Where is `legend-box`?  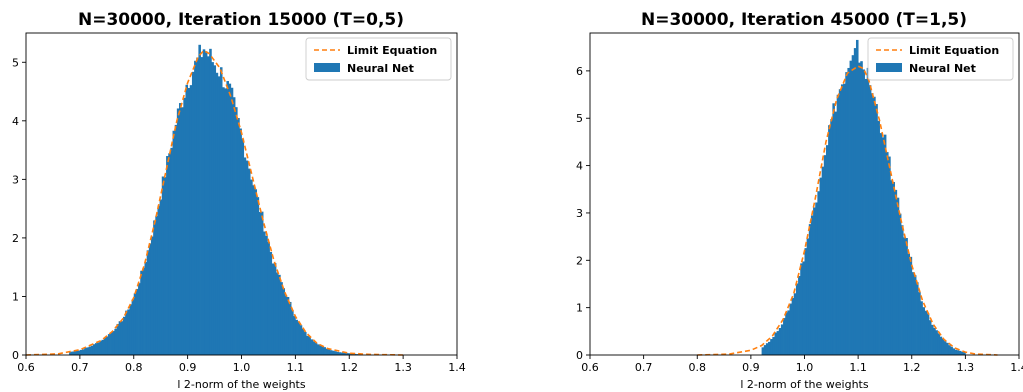
legend-box is located at coordinates (378, 59).